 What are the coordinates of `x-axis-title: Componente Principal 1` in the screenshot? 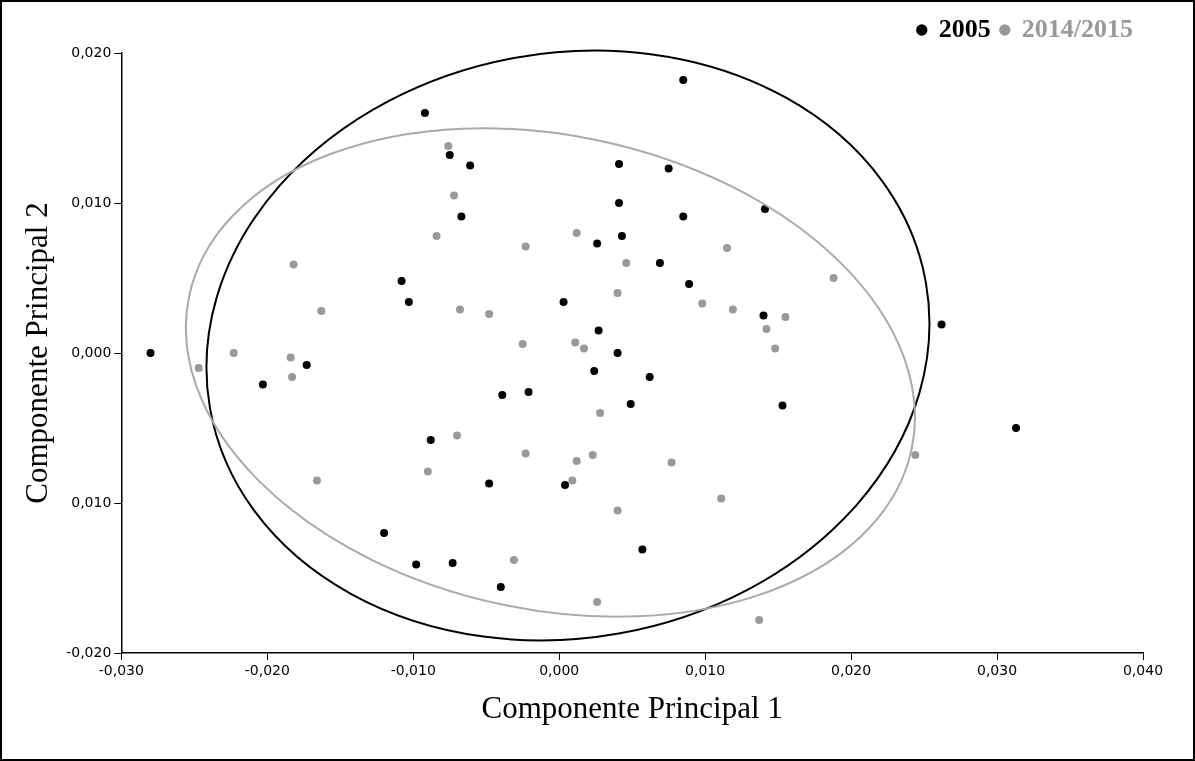 It's located at (632, 707).